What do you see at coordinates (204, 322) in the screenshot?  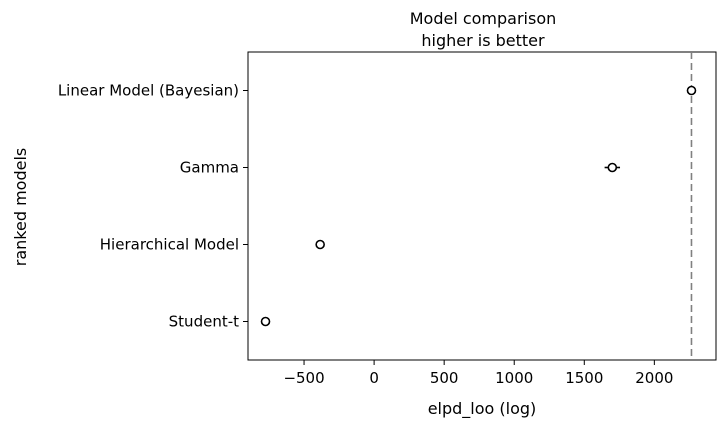 I see `model-label: Student-t` at bounding box center [204, 322].